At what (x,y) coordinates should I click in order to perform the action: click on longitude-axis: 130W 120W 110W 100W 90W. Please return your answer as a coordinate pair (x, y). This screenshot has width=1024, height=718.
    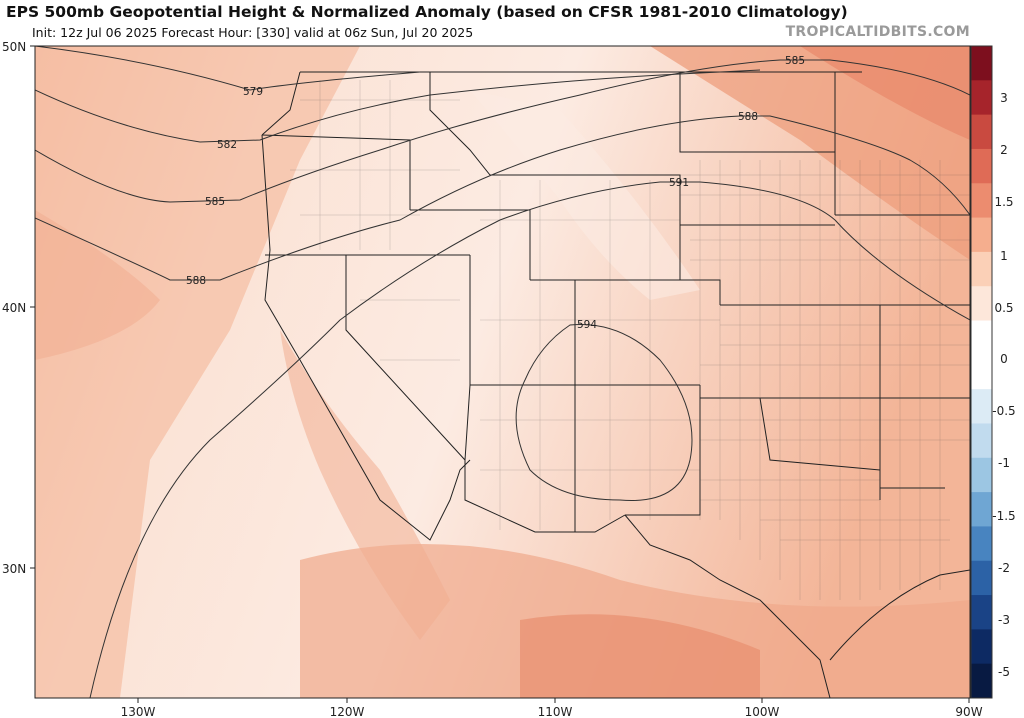
    Looking at the image, I should click on (552, 708).